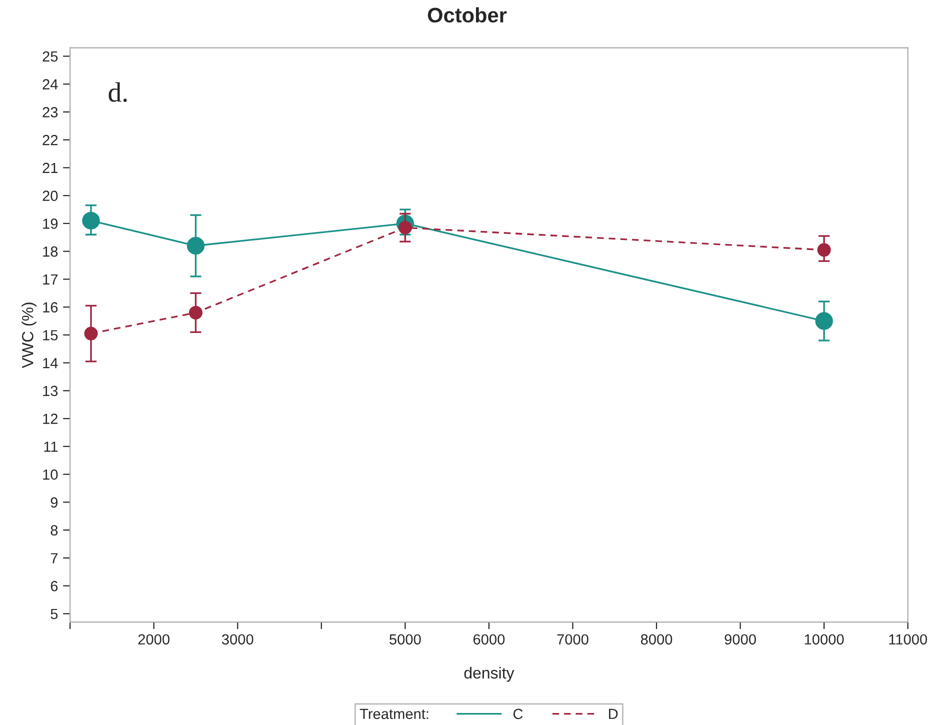  I want to click on x-tick-label: 10000, so click(824, 639).